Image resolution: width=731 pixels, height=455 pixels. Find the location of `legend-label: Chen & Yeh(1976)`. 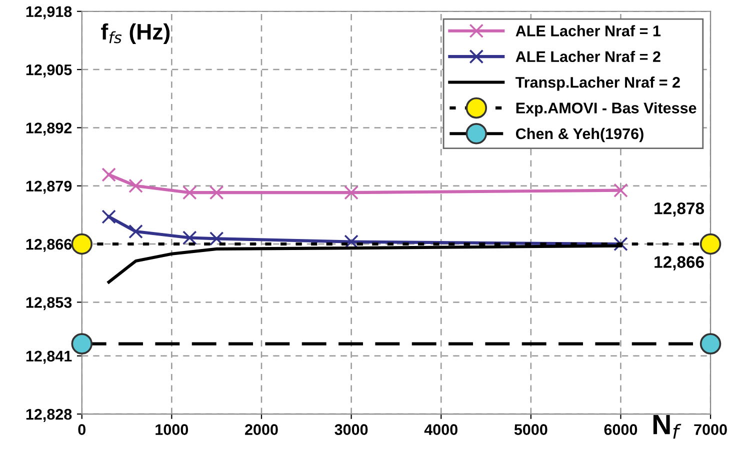

legend-label: Chen & Yeh(1976) is located at coordinates (580, 135).